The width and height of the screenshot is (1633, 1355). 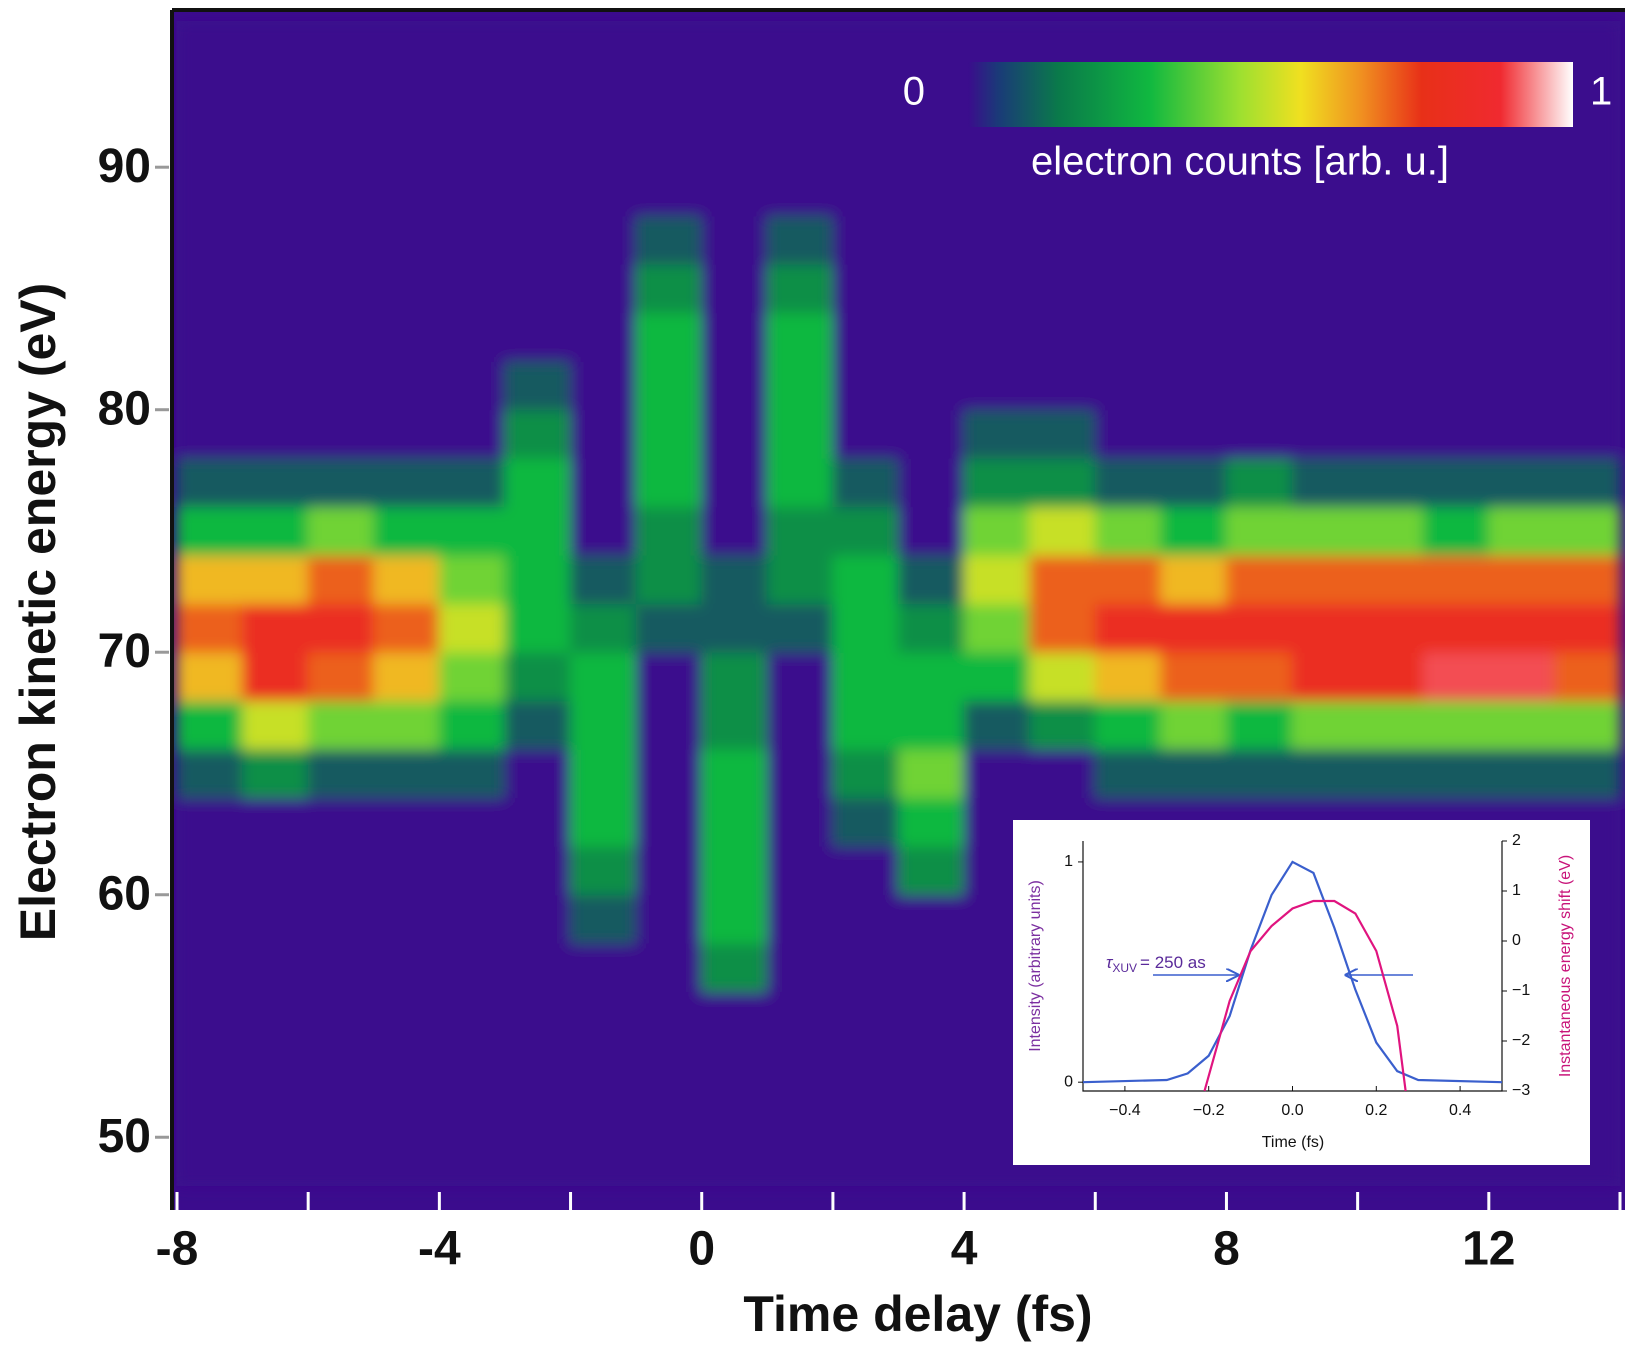 I want to click on inset-y2-label: Instantaneous energy shift (eV), so click(x=1565, y=966).